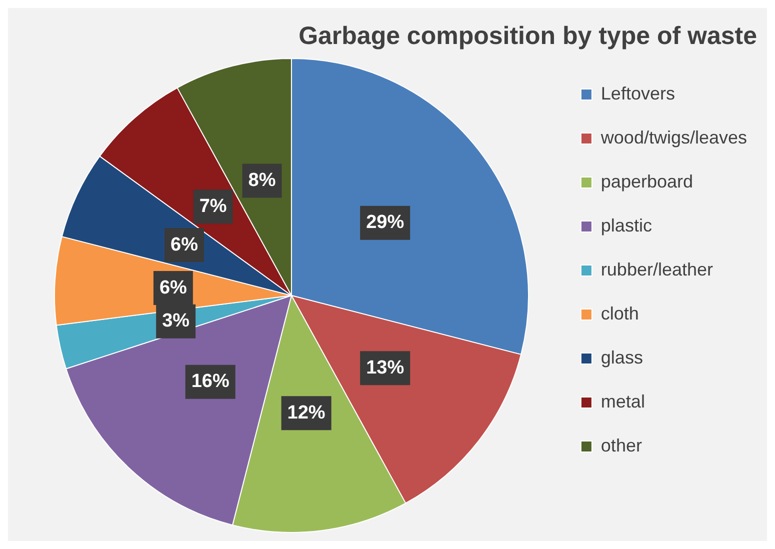  Describe the element at coordinates (528, 36) in the screenshot. I see `chart-title: Garbage composition by type of waste` at that location.